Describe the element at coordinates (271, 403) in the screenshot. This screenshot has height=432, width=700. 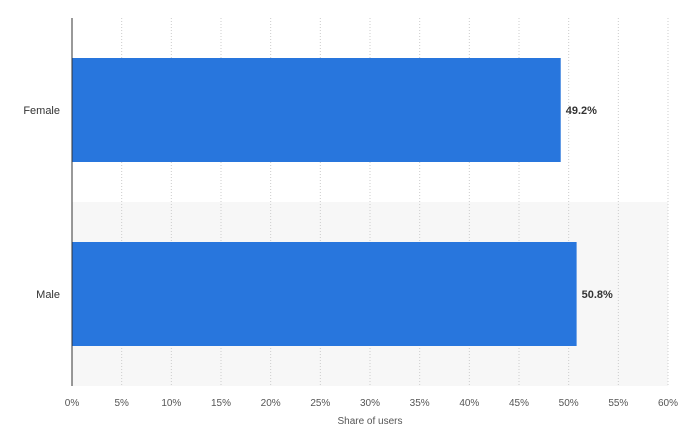
I see `x-tick-label-20: 20%` at that location.